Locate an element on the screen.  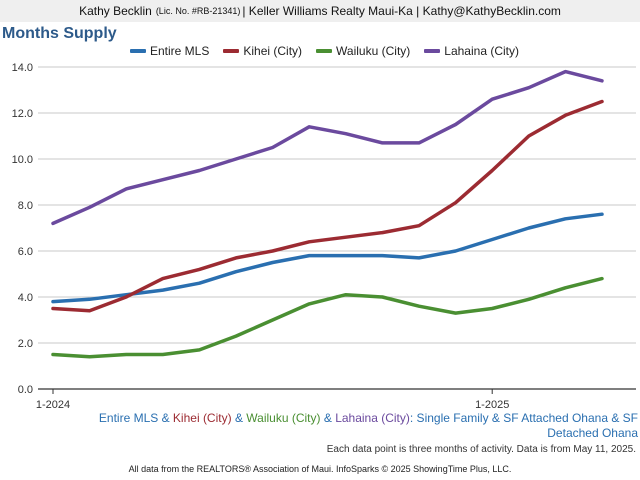
legend-label-lahaina: Lahaina (City) is located at coordinates (481, 51).